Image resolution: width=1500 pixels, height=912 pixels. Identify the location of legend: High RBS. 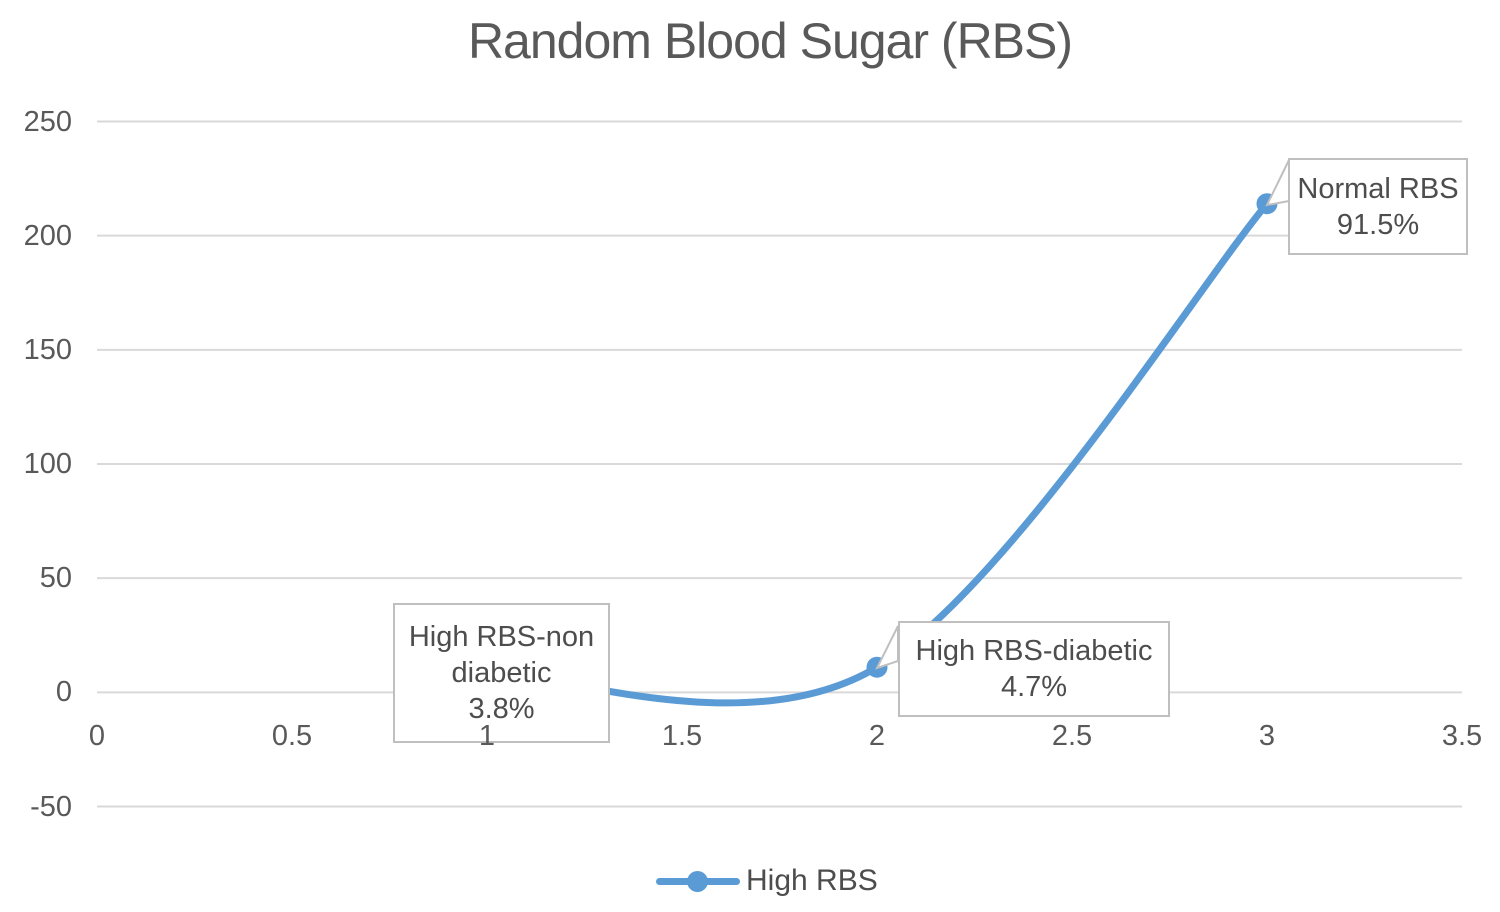
(767, 881).